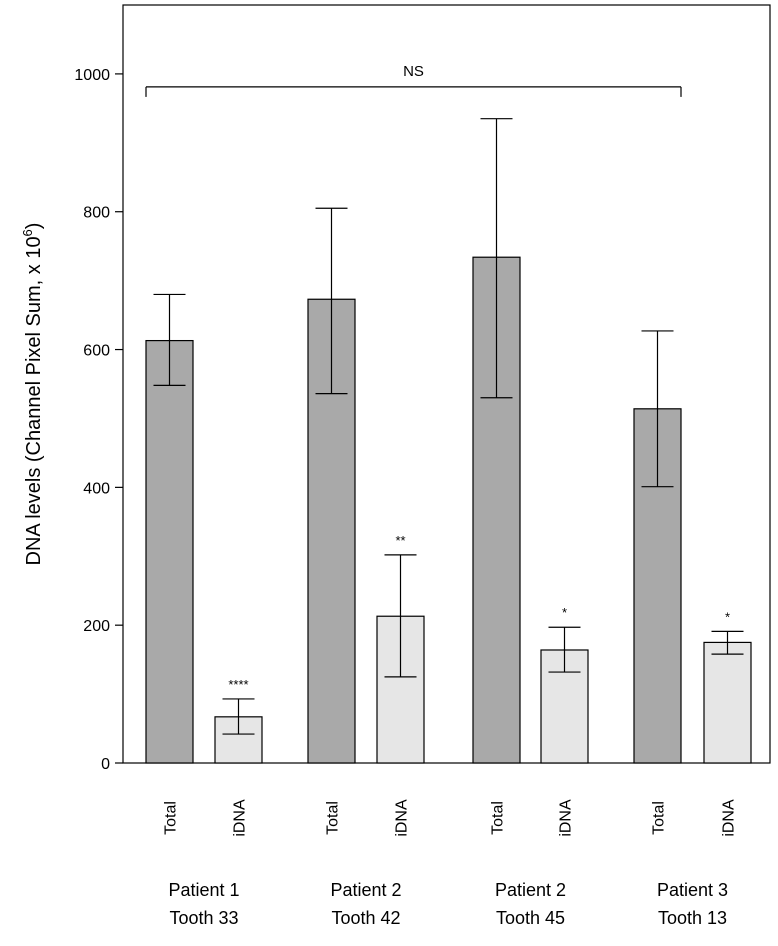 The width and height of the screenshot is (778, 946). What do you see at coordinates (96, 626) in the screenshot?
I see `y-tick-label: 200` at bounding box center [96, 626].